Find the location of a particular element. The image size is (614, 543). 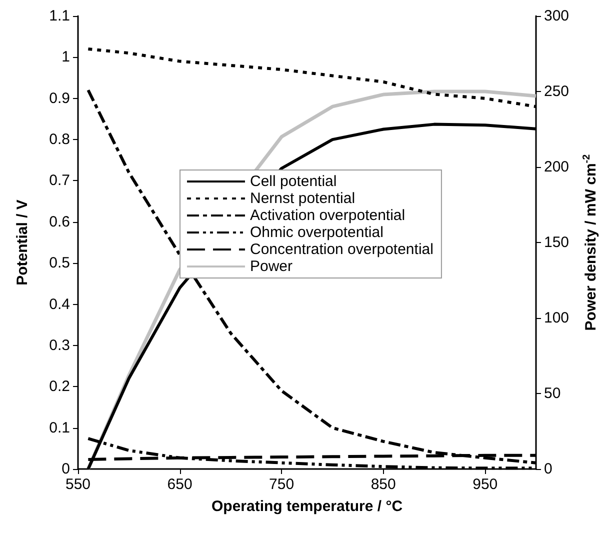

legend-label: Concentration overpotential is located at coordinates (342, 249).